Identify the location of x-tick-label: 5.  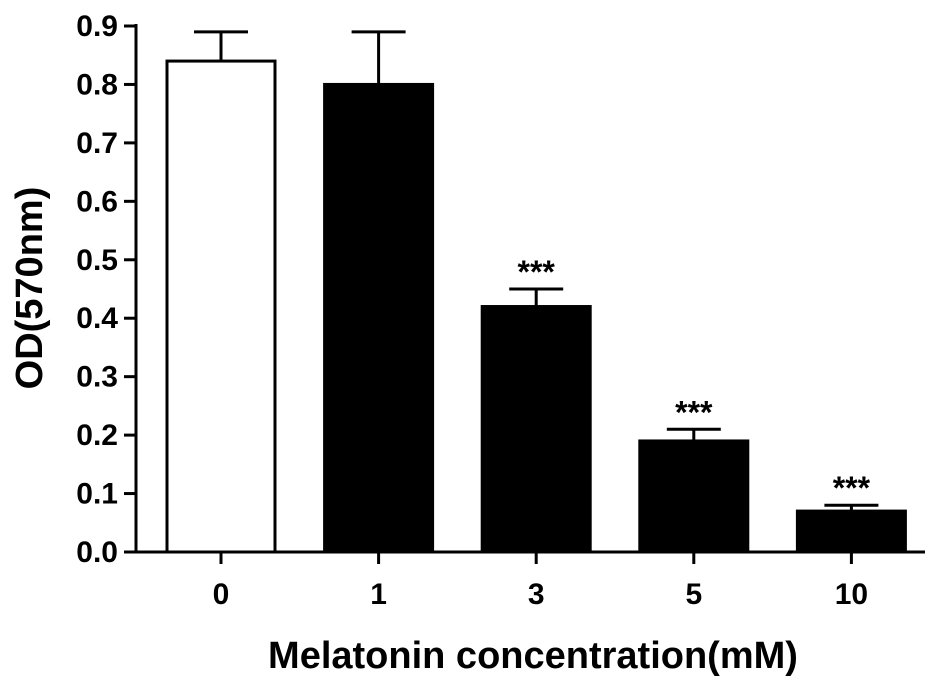
(693, 594).